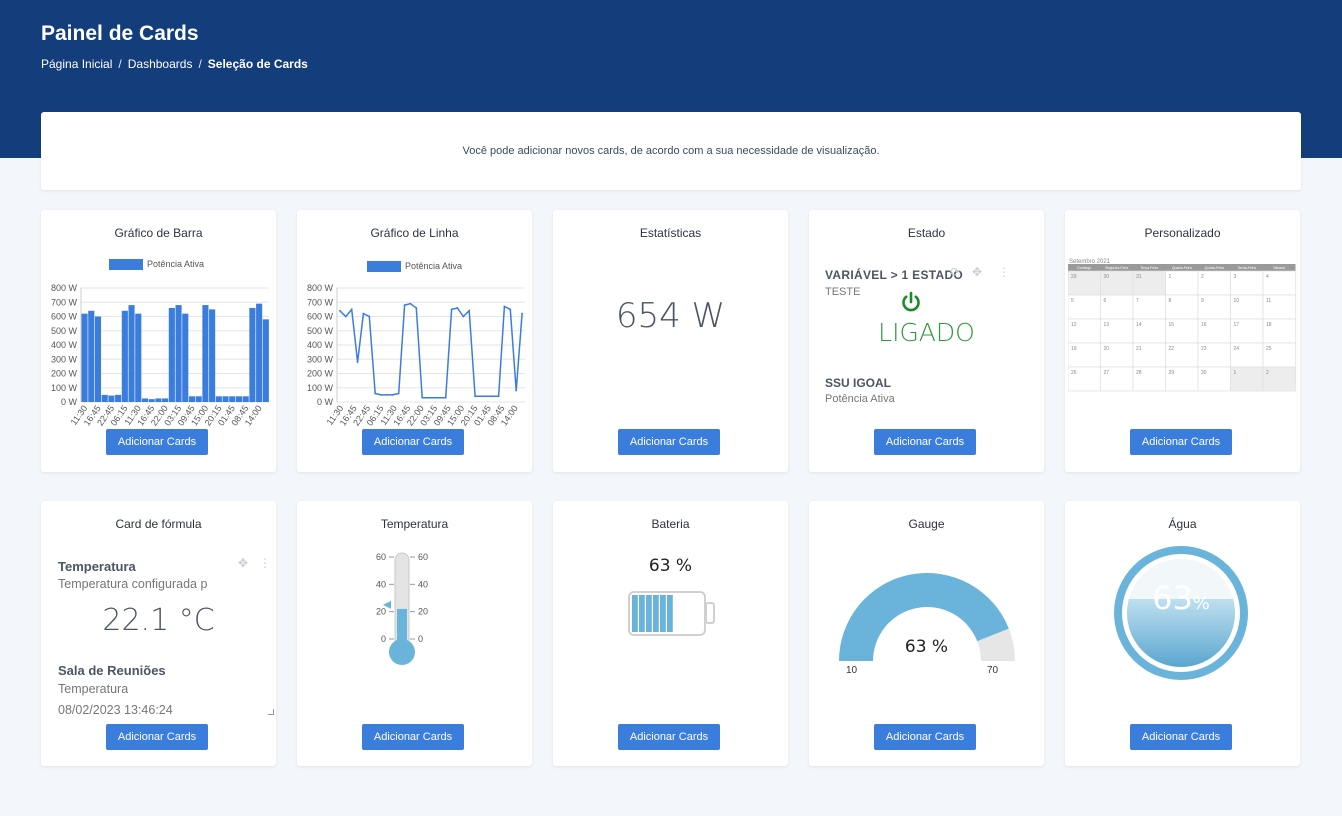 Image resolution: width=1342 pixels, height=816 pixels. What do you see at coordinates (1268, 301) in the screenshot?
I see `calendar-day: 11` at bounding box center [1268, 301].